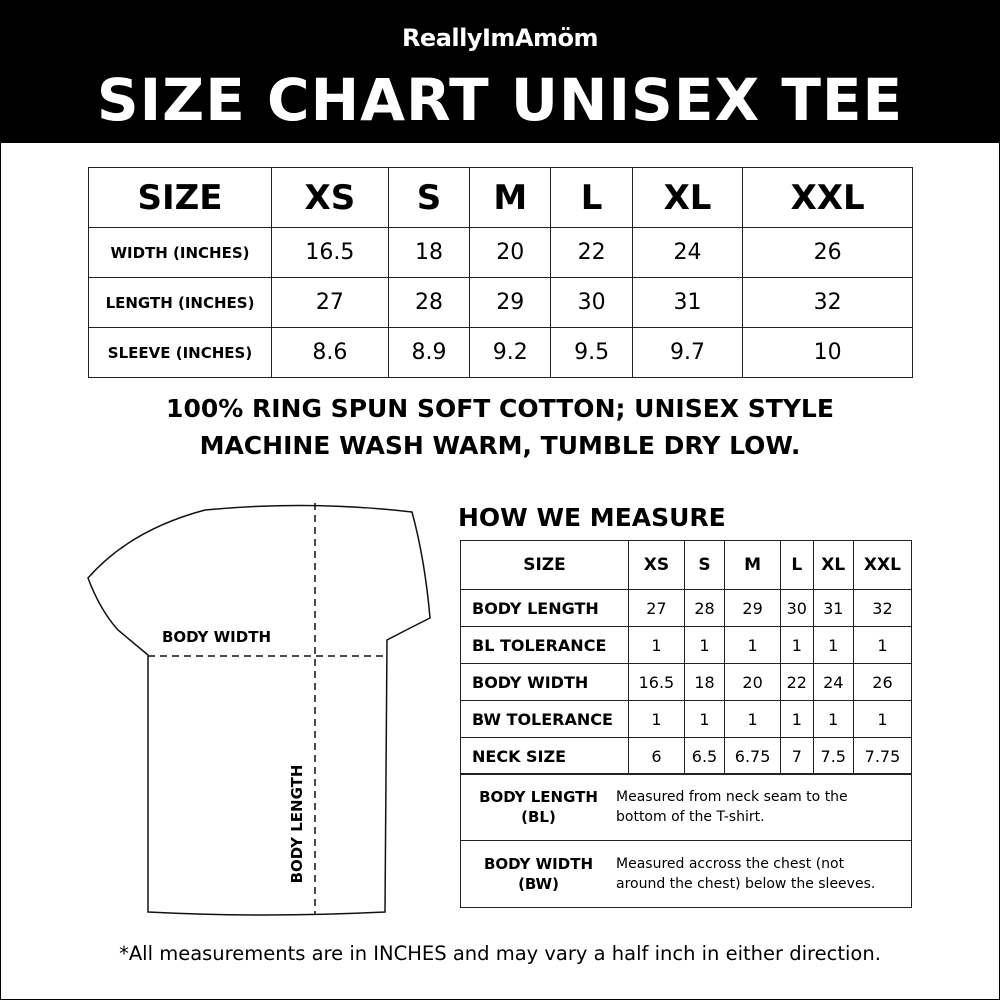  Describe the element at coordinates (591, 352) in the screenshot. I see `cell: 9.5` at that location.